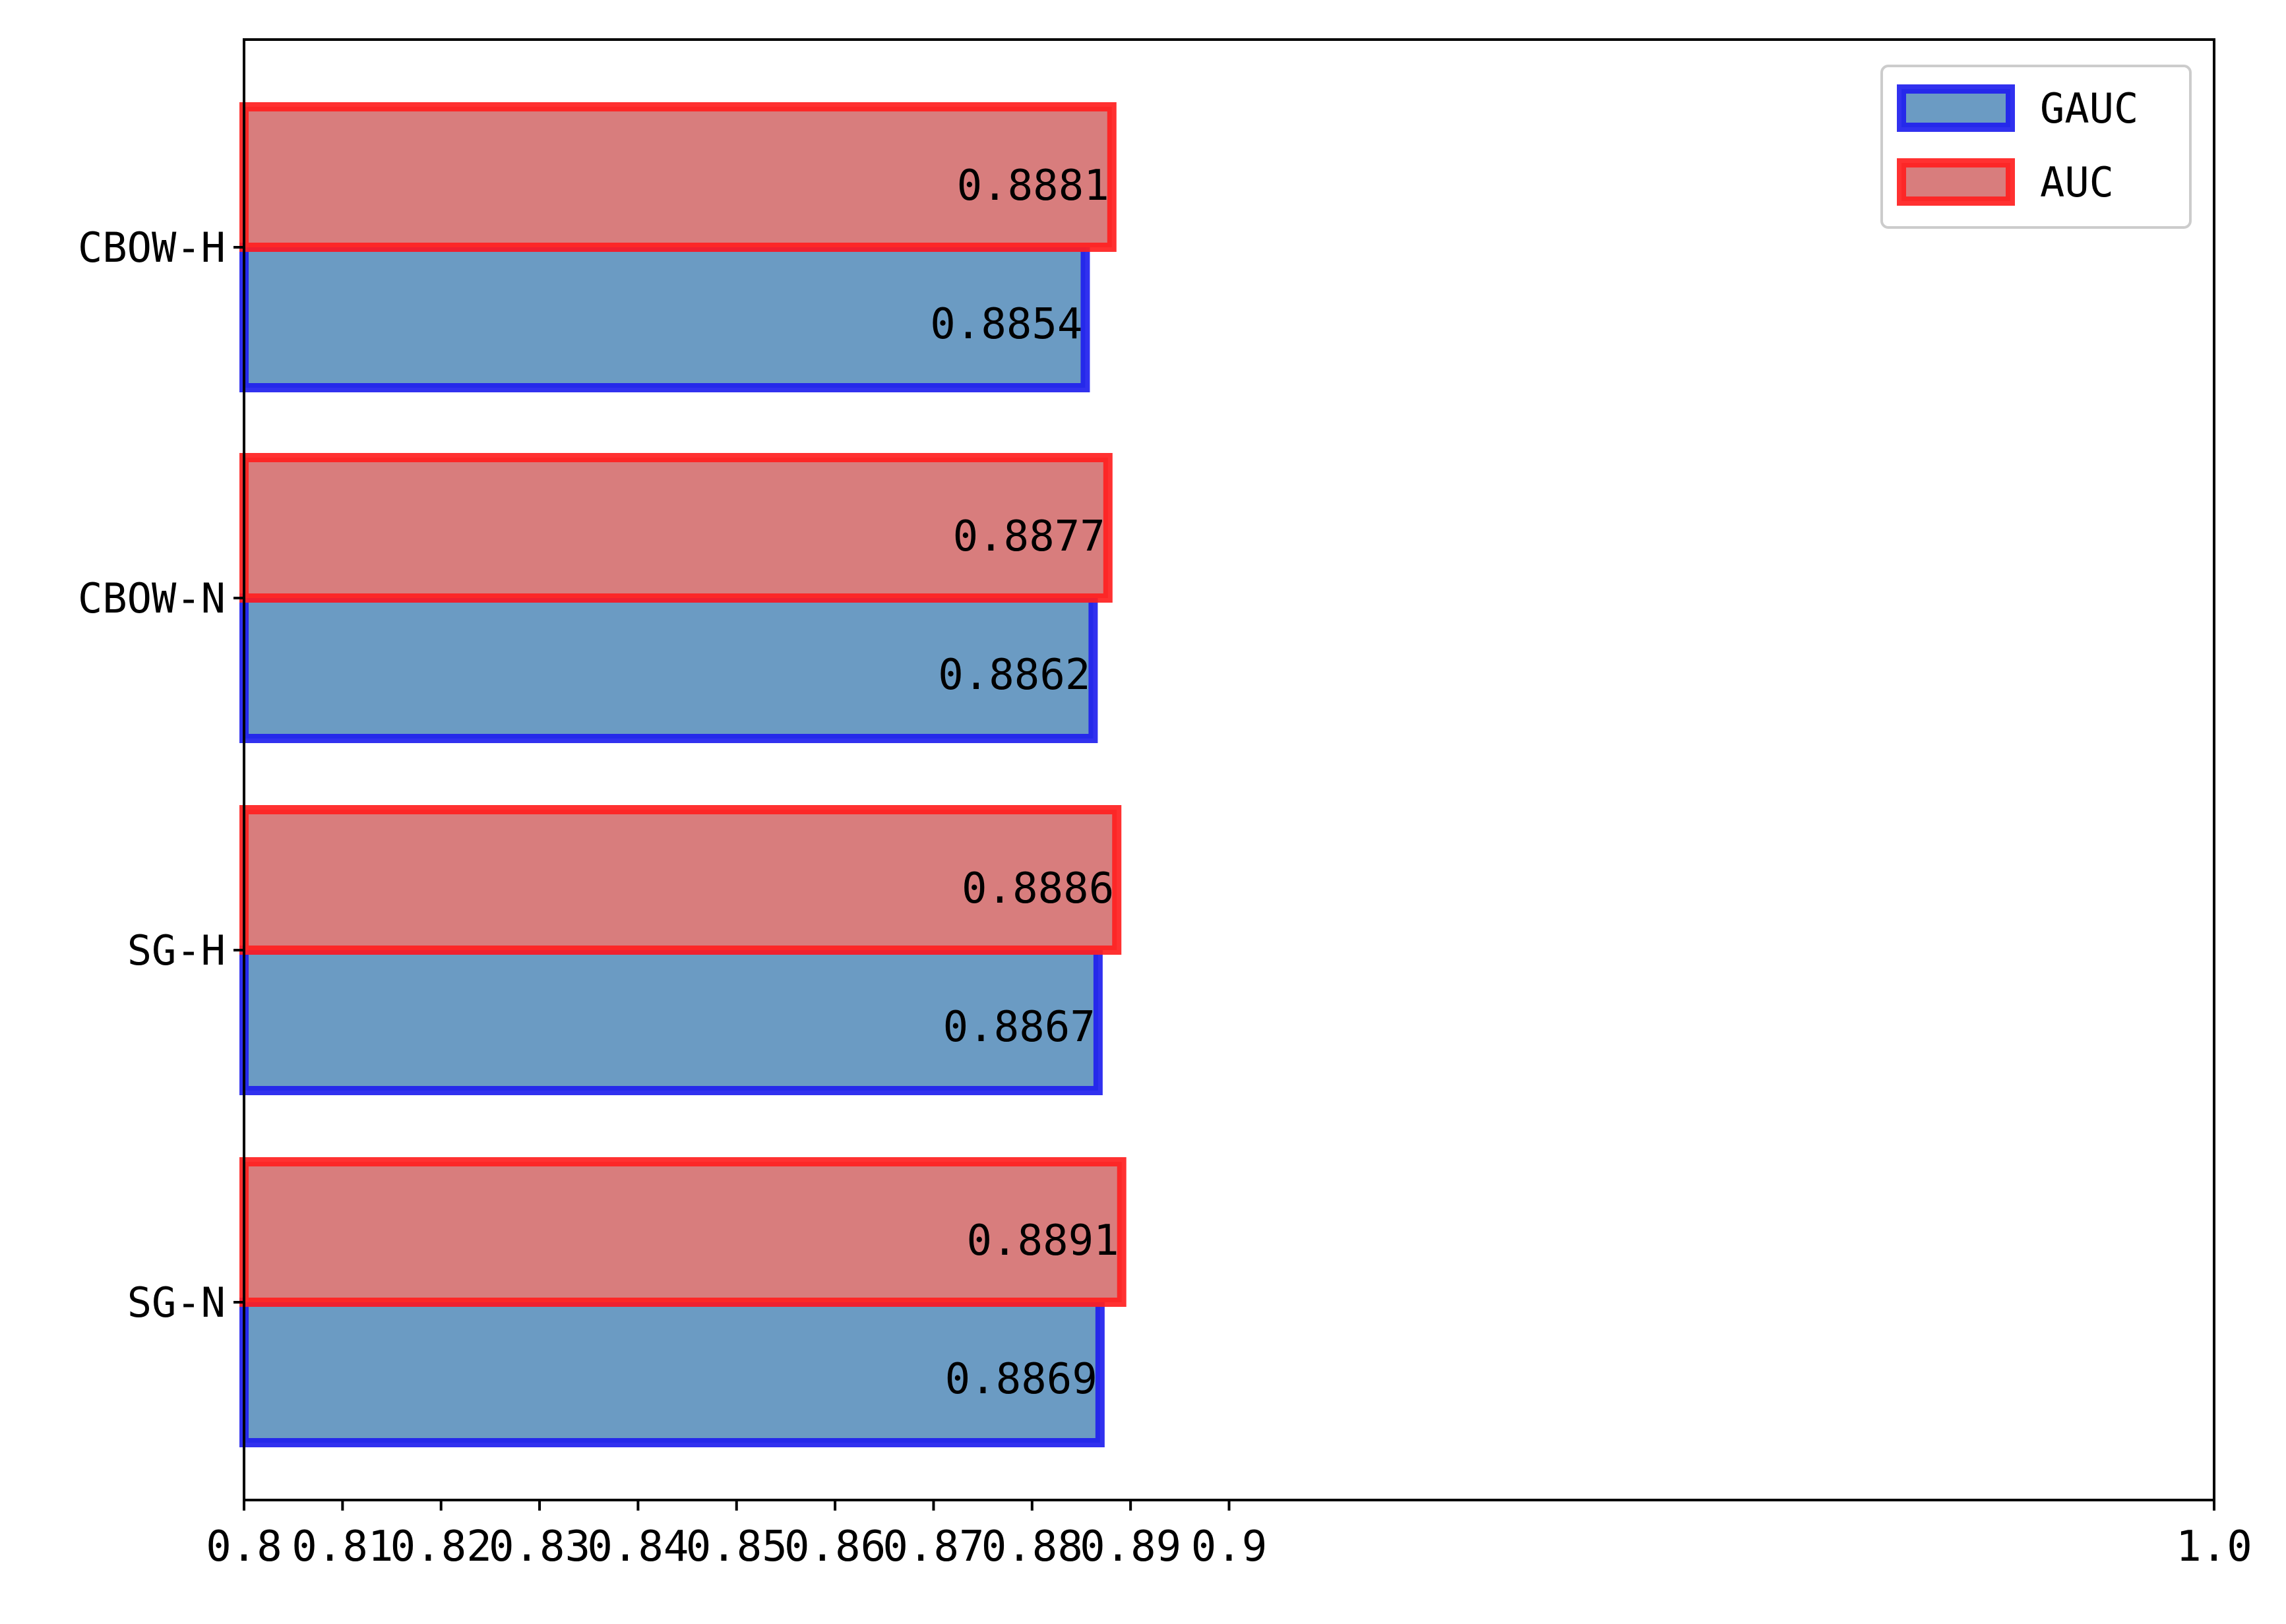 This screenshot has width=2286, height=1624. What do you see at coordinates (676, 528) in the screenshot?
I see `bar-auc-cbow-n` at bounding box center [676, 528].